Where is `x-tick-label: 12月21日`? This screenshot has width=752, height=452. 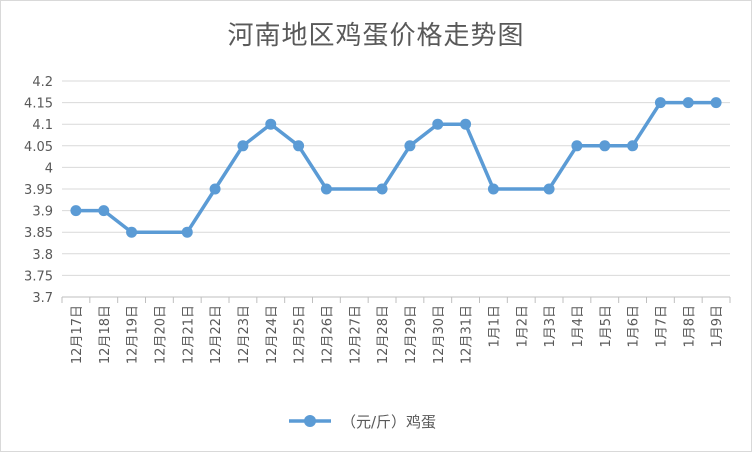 x-tick-label: 12月21日 is located at coordinates (188, 334).